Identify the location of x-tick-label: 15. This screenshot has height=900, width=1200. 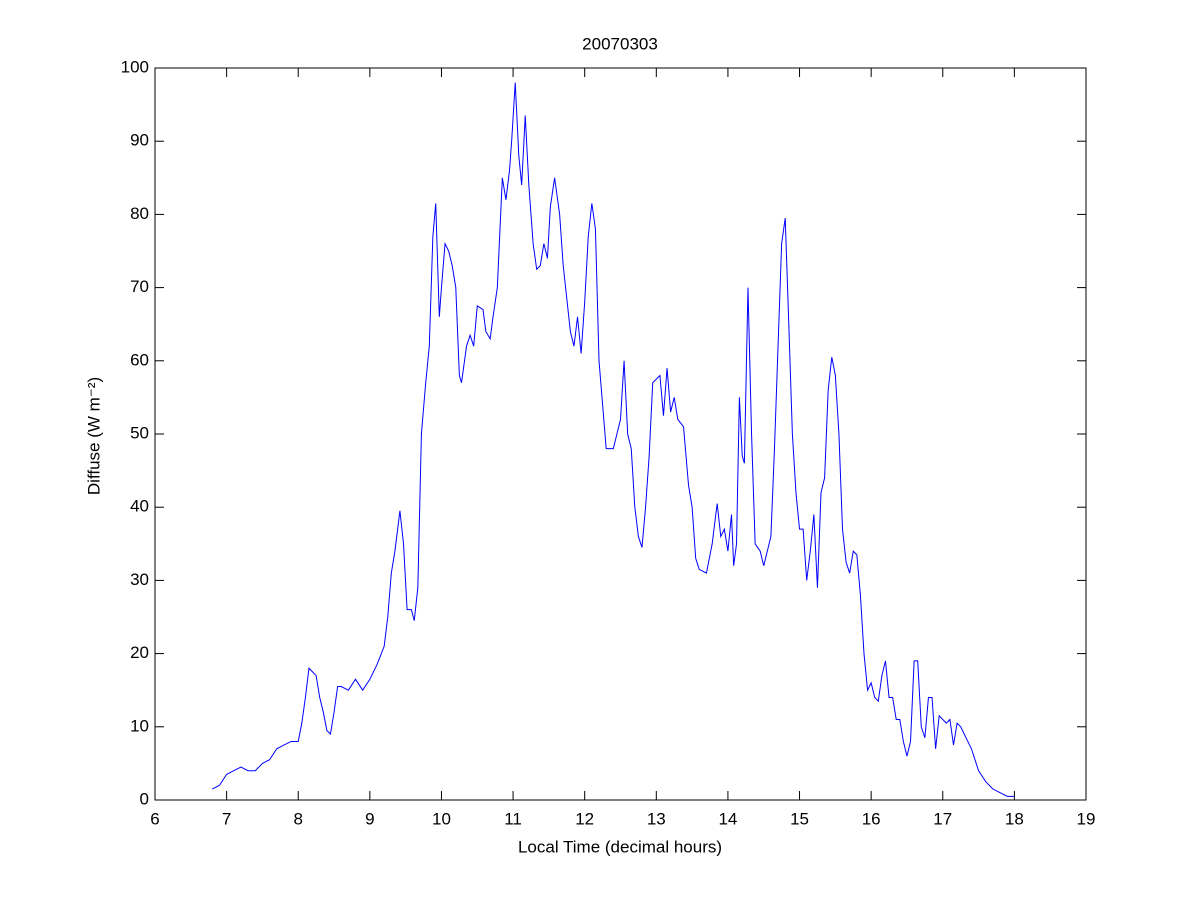
(799, 818).